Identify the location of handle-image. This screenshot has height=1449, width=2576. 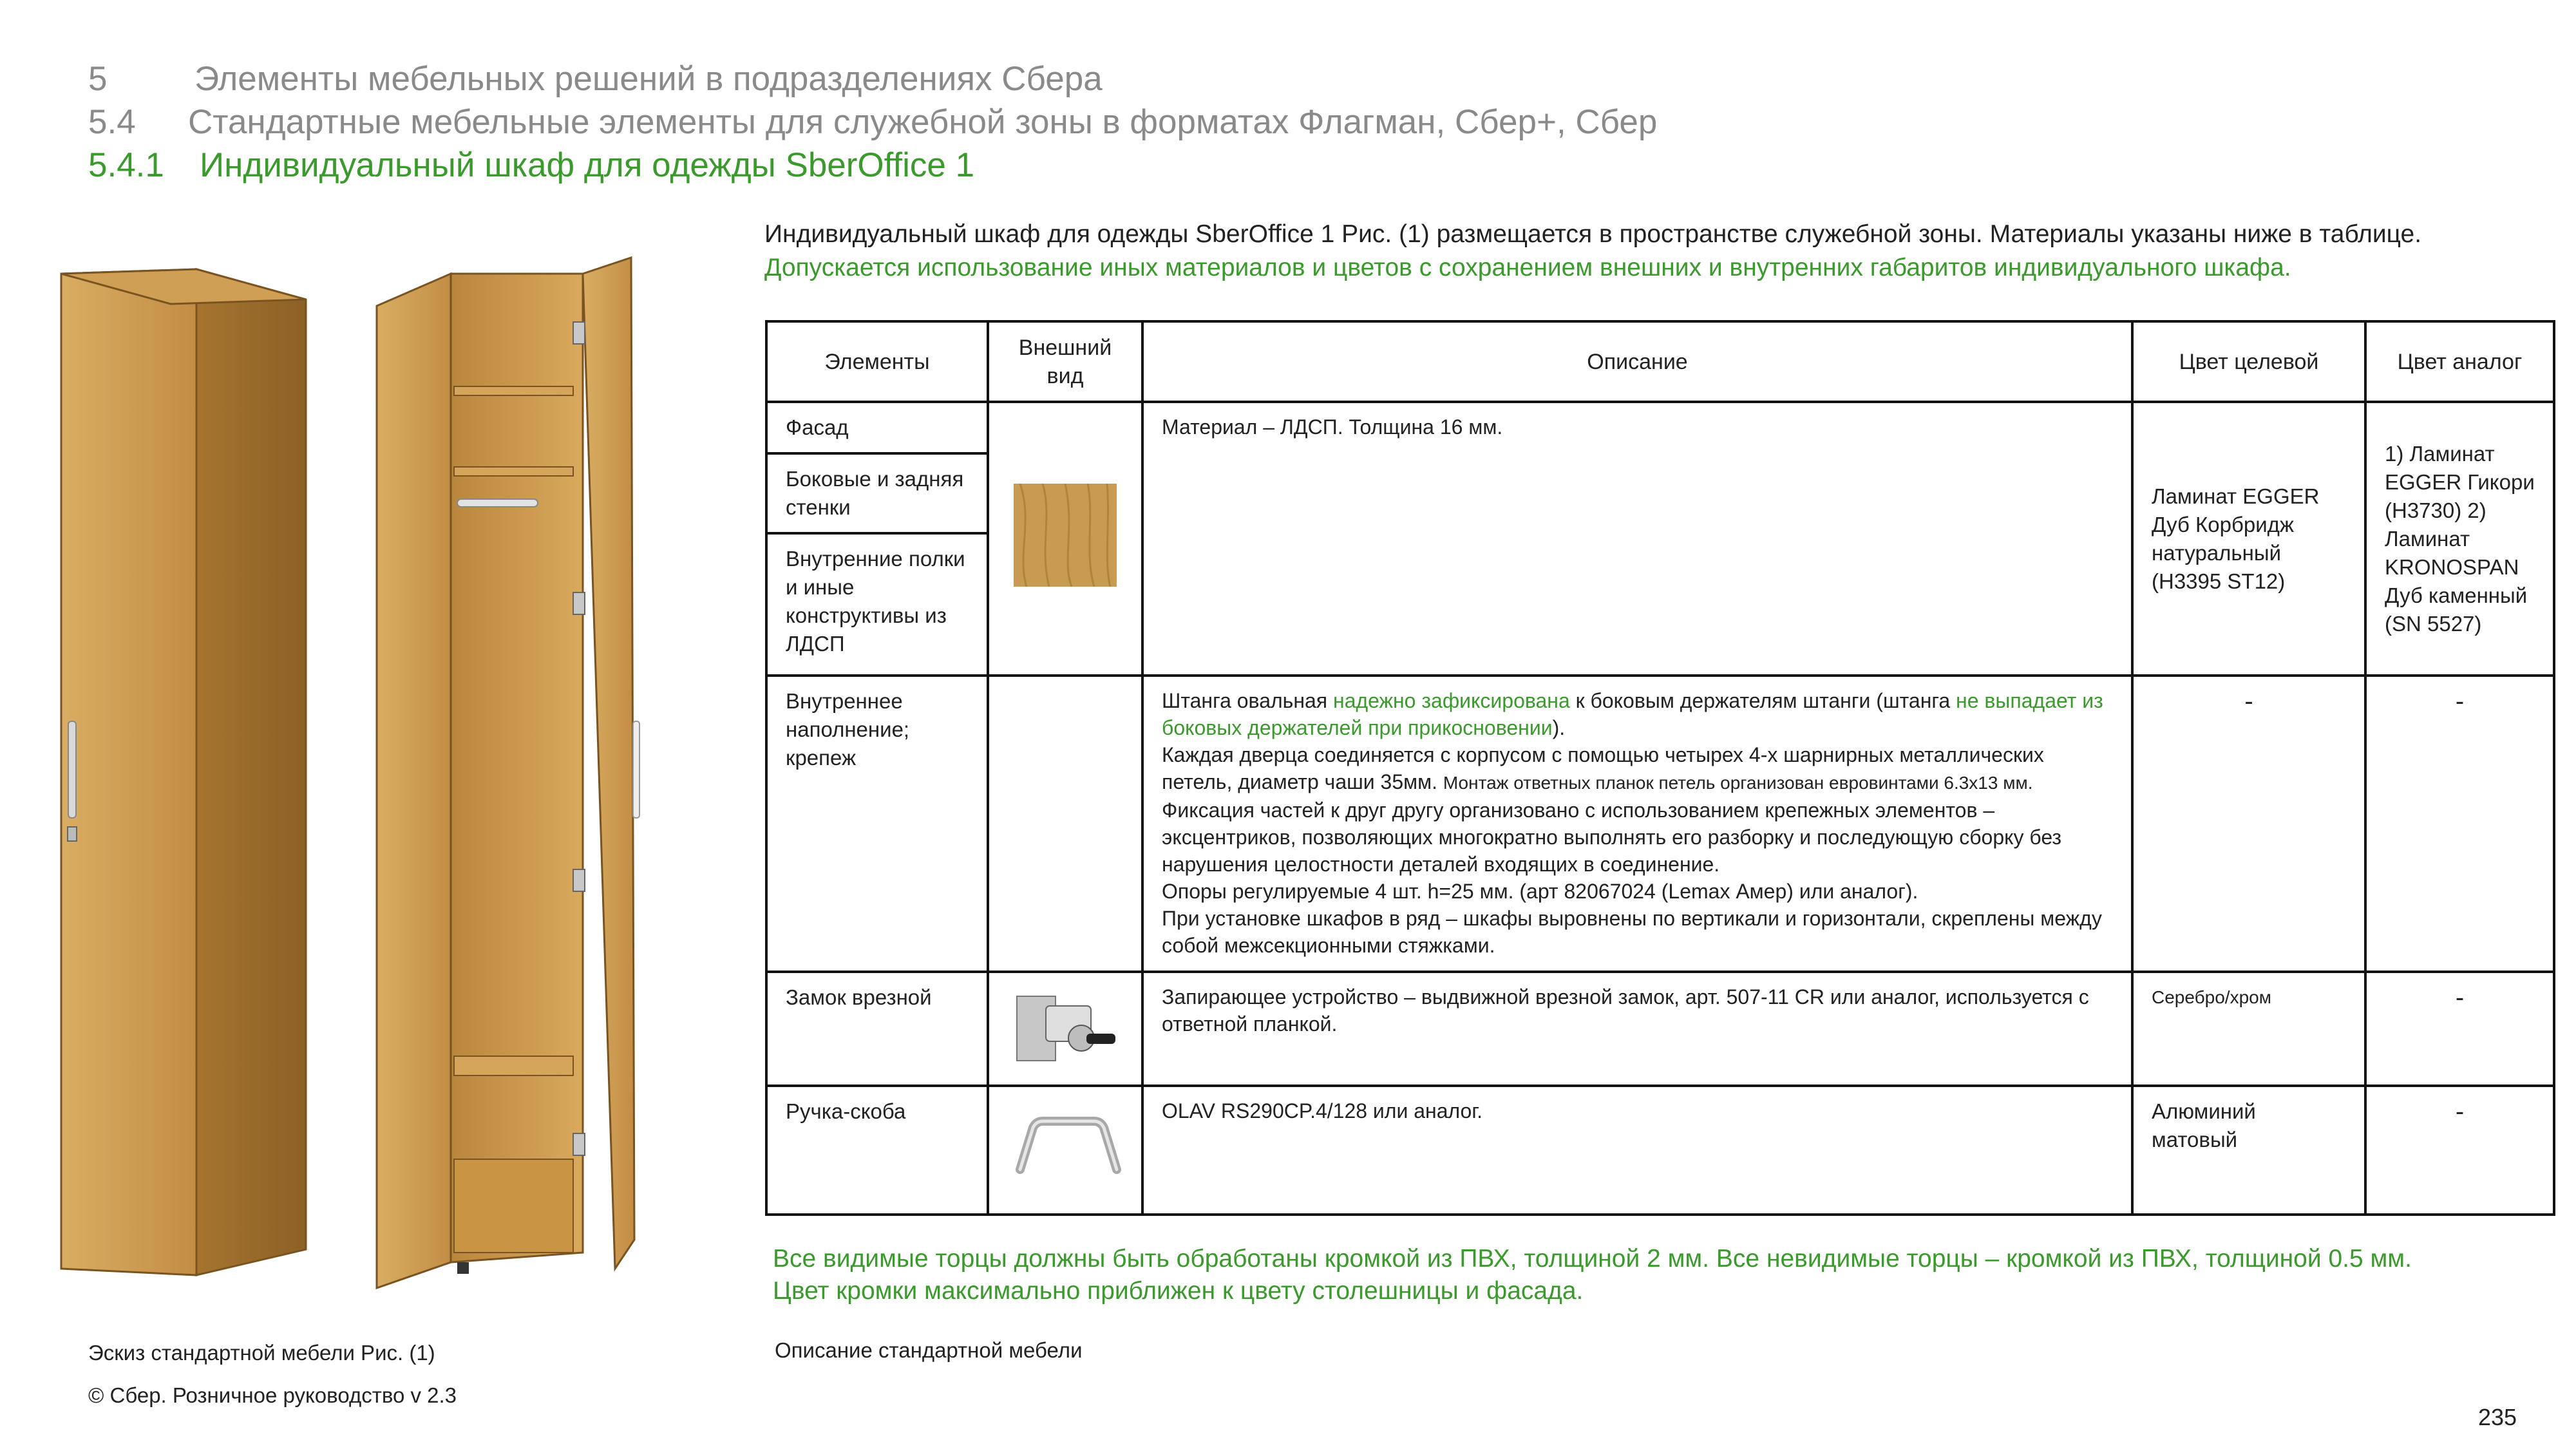
(1068, 1147).